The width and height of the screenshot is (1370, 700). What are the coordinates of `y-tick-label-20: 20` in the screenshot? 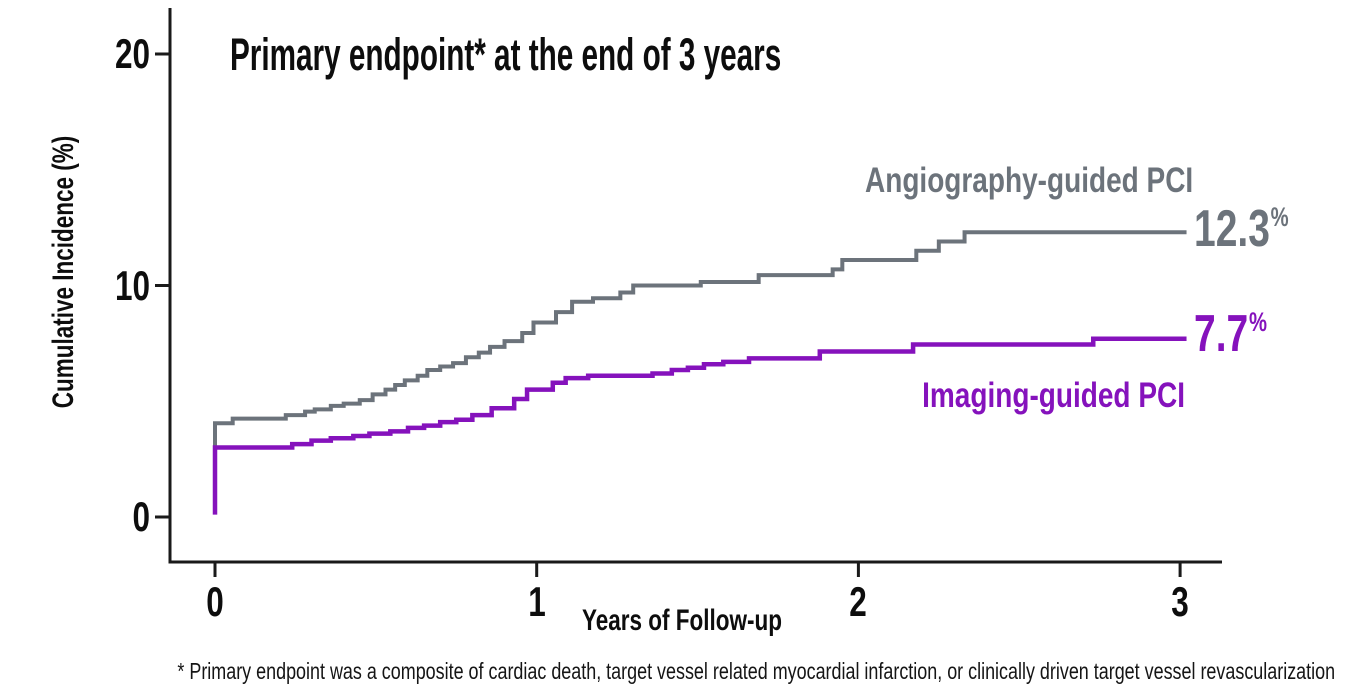 It's located at (132, 53).